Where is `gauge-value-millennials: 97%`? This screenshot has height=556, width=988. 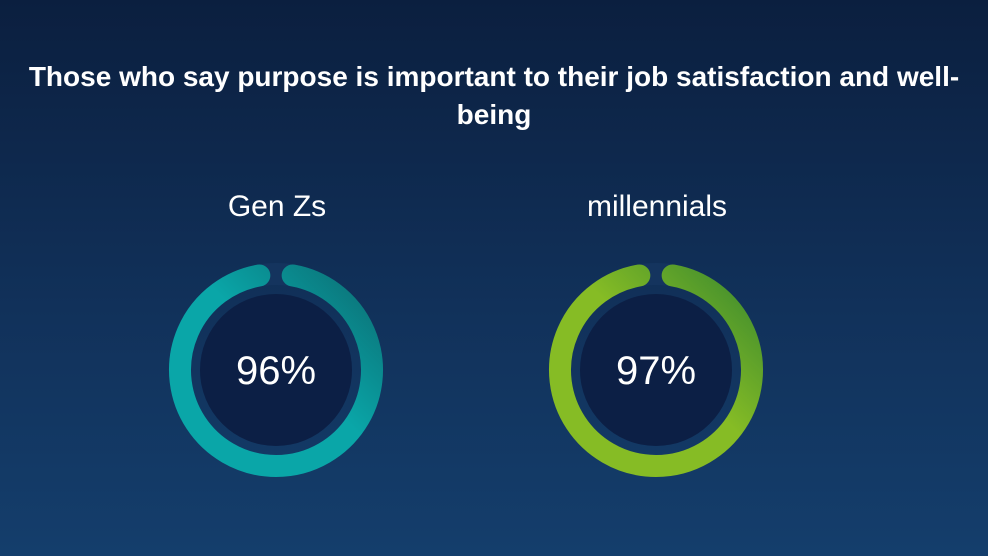 gauge-value-millennials: 97% is located at coordinates (656, 371).